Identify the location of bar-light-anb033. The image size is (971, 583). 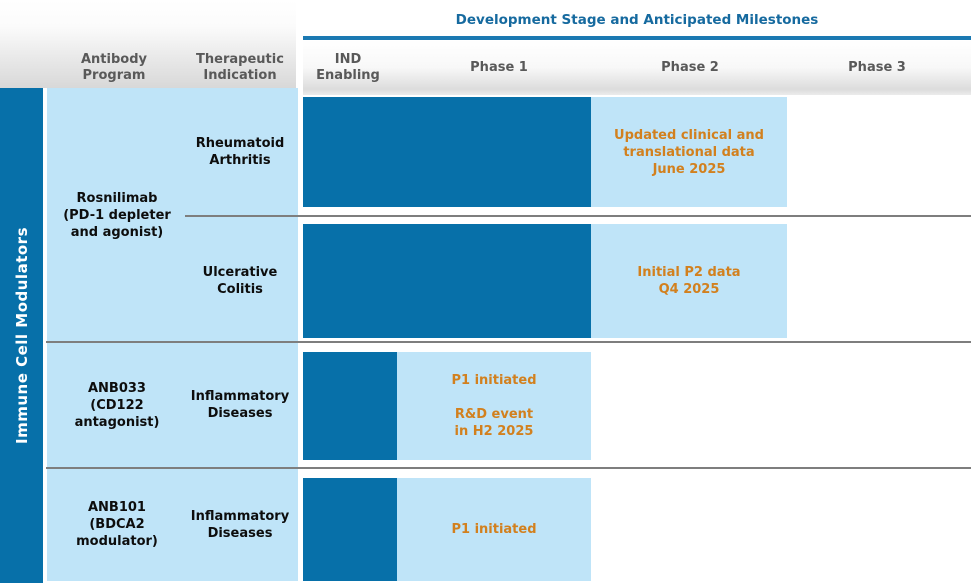
(494, 406).